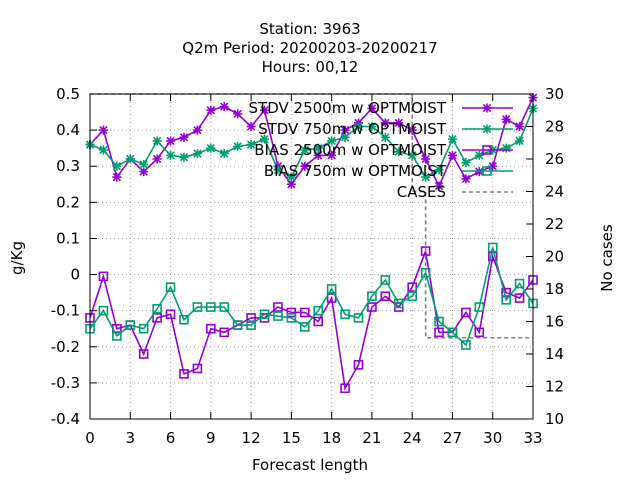 Image resolution: width=640 pixels, height=480 pixels. What do you see at coordinates (355, 171) in the screenshot?
I see `legend-label: BIAS 750m w OPTMOIST` at bounding box center [355, 171].